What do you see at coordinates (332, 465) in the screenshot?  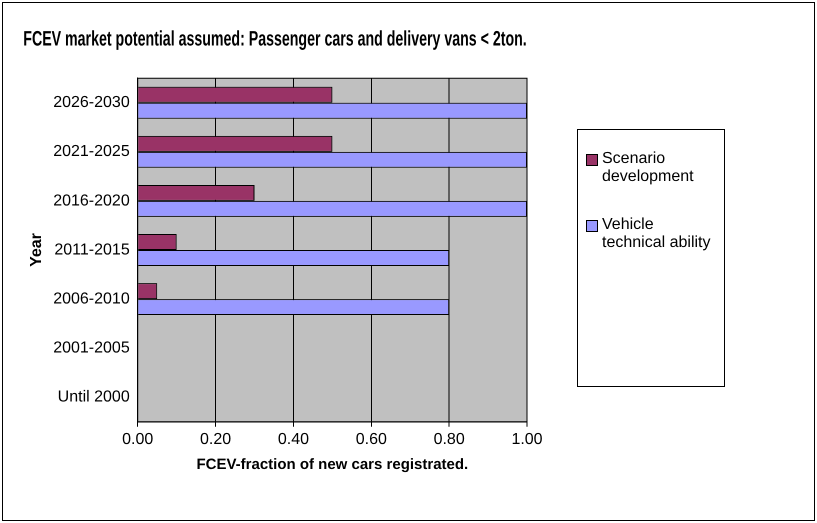 I see `x-axis-title: FCEV-fraction of new cars registrated.` at bounding box center [332, 465].